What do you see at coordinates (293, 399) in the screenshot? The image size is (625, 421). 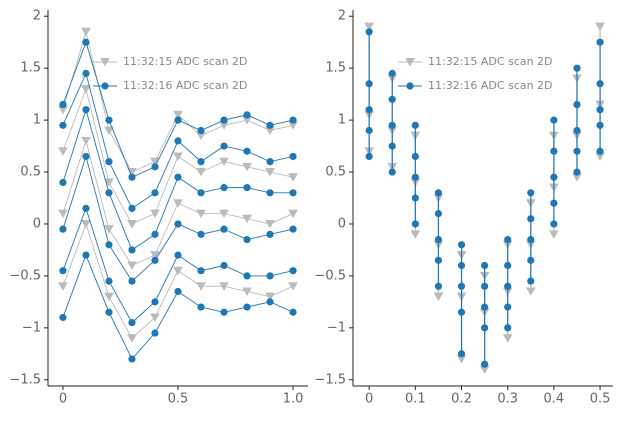 I see `x-tick-label: 1.0` at bounding box center [293, 399].